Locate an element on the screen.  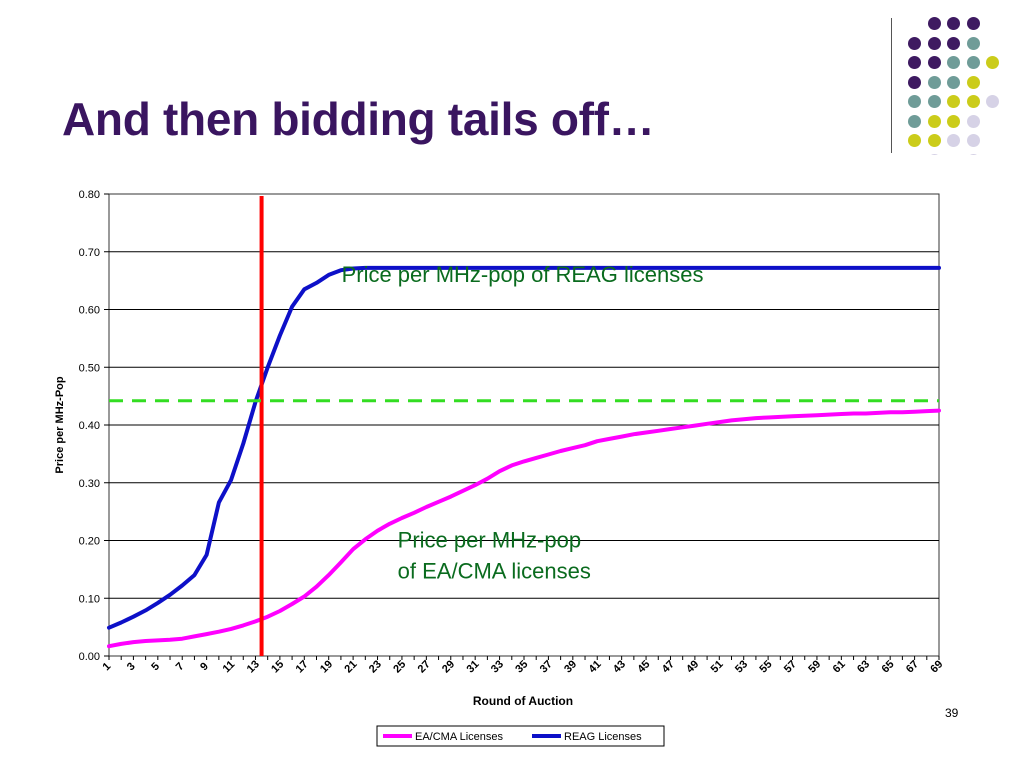
x-tick-label: 53 is located at coordinates (741, 666).